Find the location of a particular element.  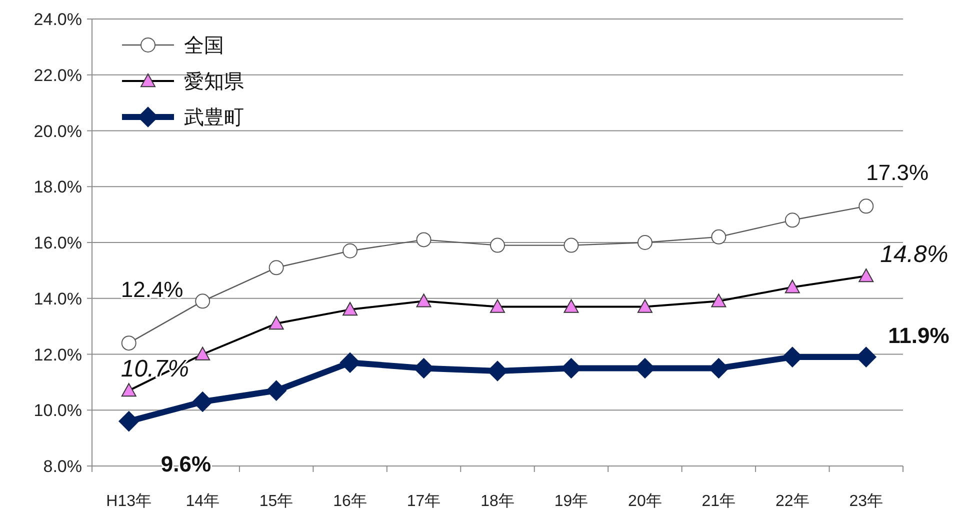

x-tick-label: 22年 is located at coordinates (793, 501).